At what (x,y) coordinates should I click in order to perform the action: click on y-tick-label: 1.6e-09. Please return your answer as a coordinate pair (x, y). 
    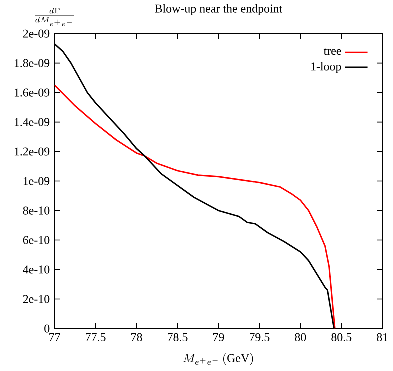
    Looking at the image, I should click on (32, 93).